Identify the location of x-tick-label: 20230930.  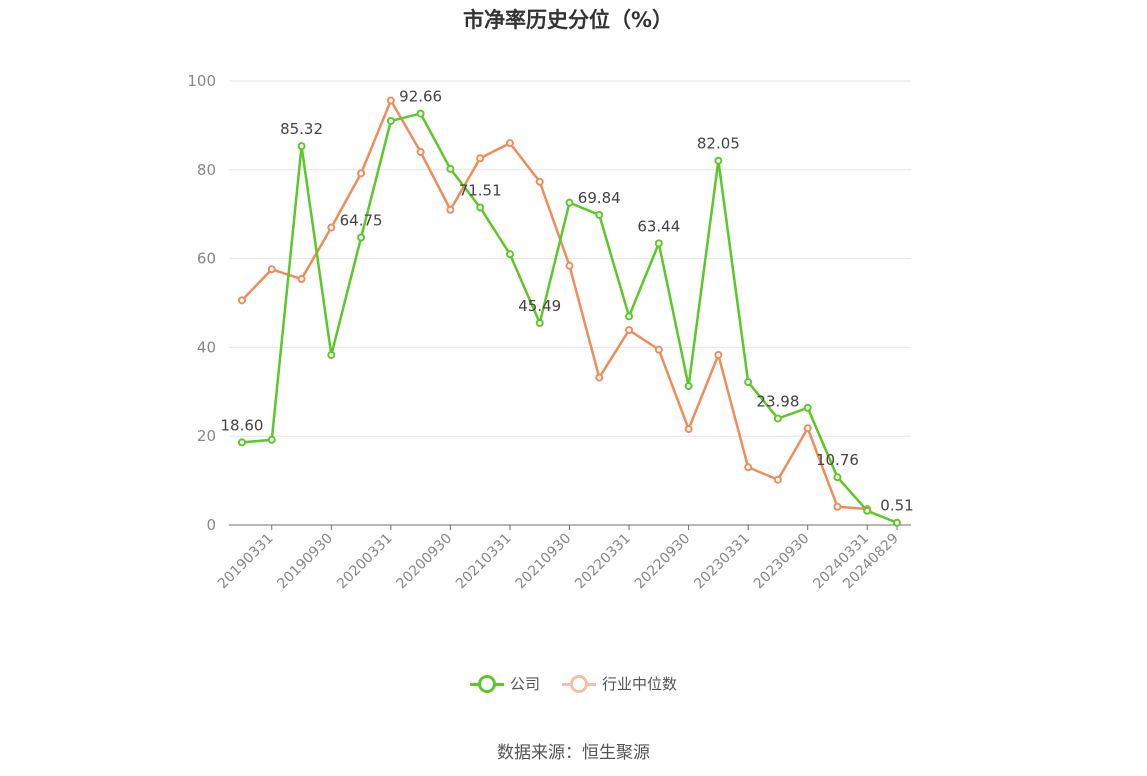
(782, 562).